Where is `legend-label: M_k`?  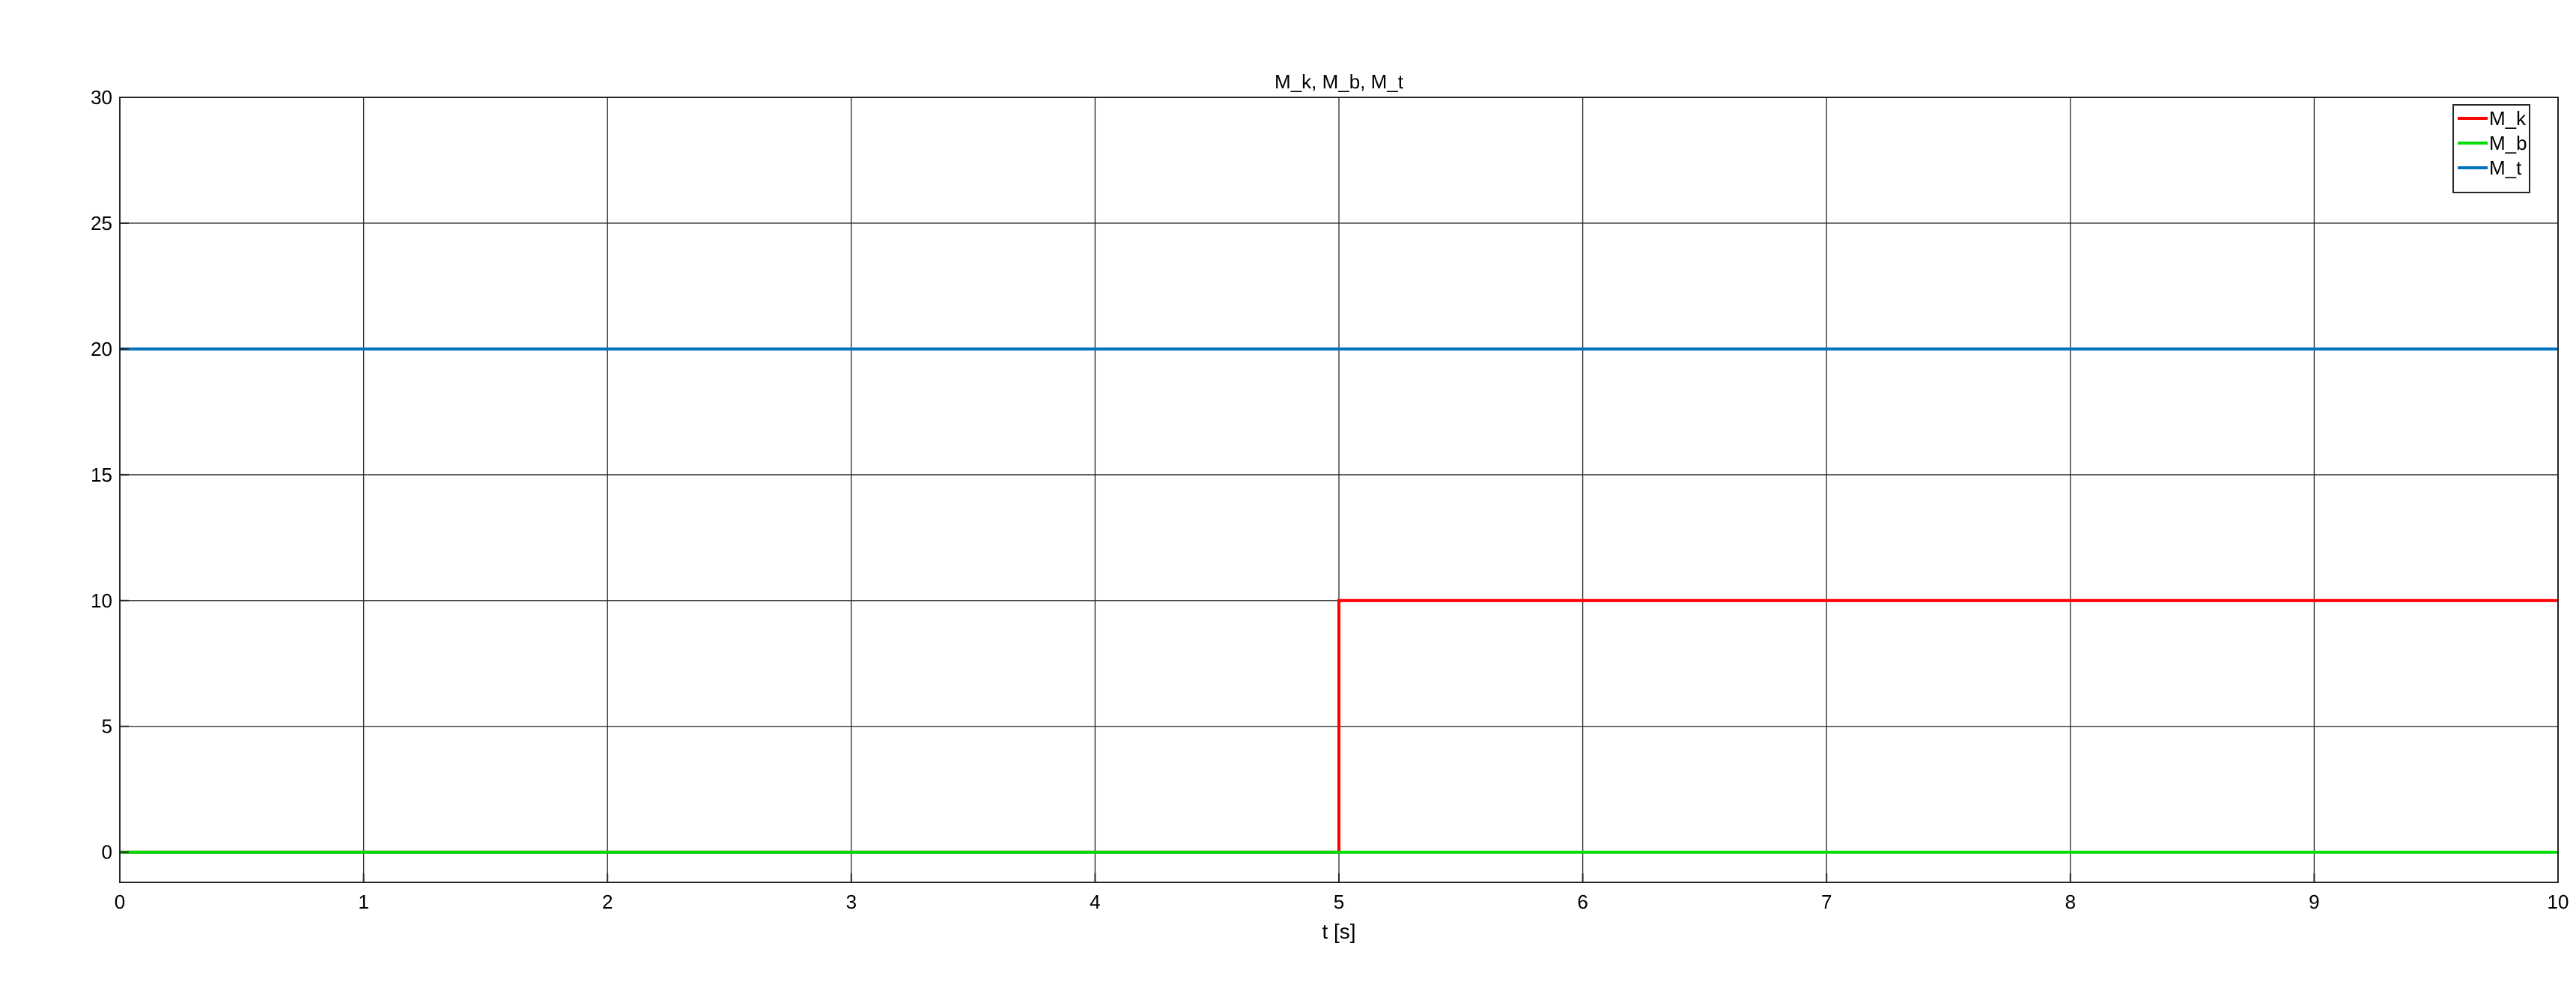
legend-label: M_k is located at coordinates (2508, 118).